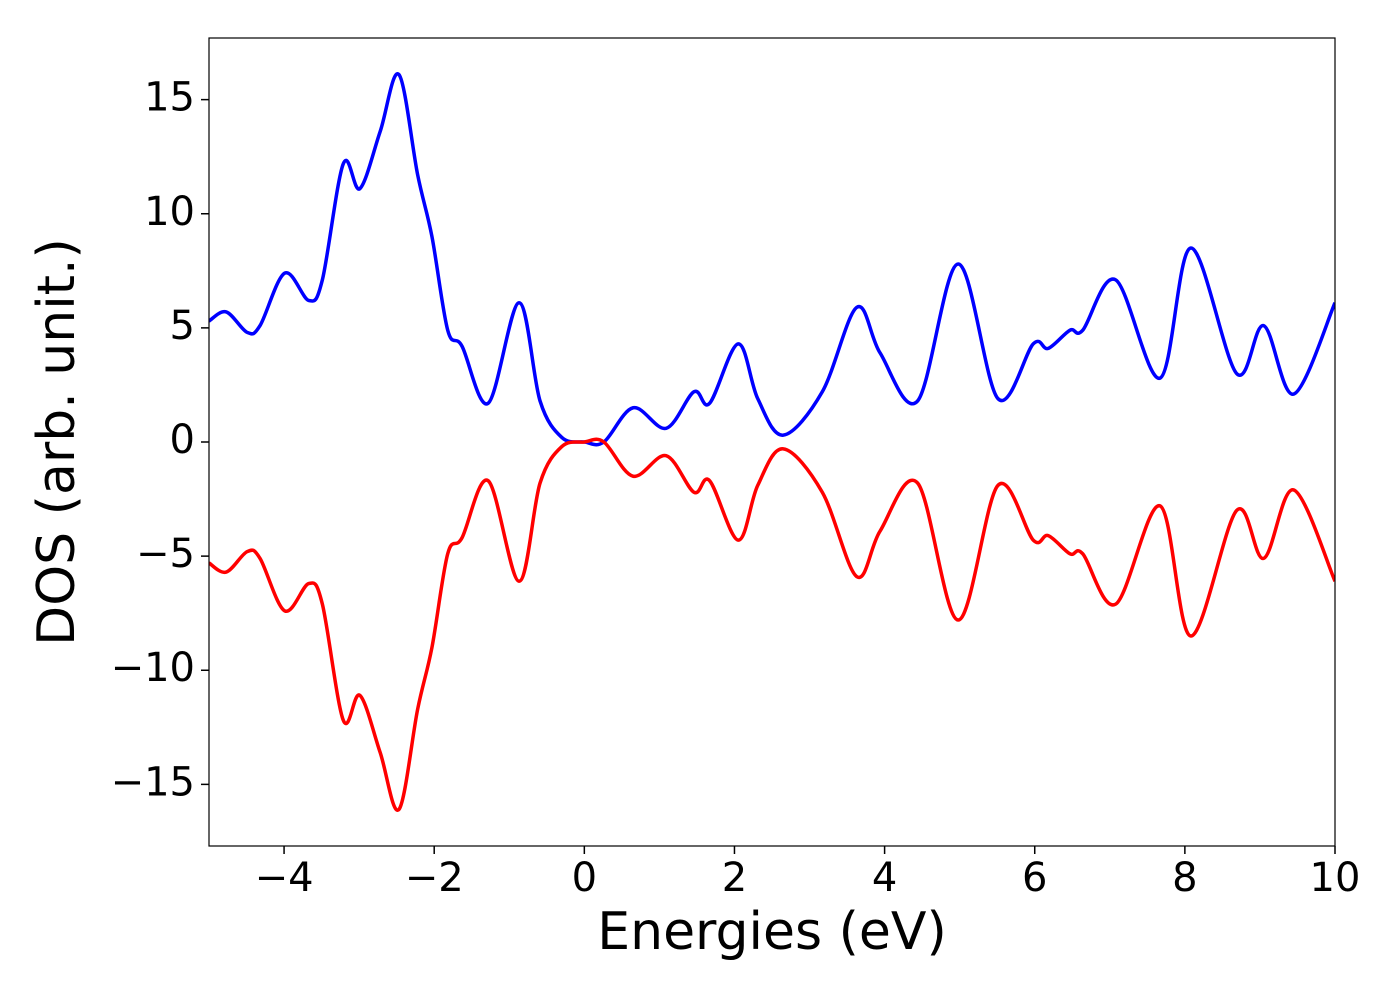  I want to click on y-axis-label: DOS (arb. unit.), so click(57, 442).